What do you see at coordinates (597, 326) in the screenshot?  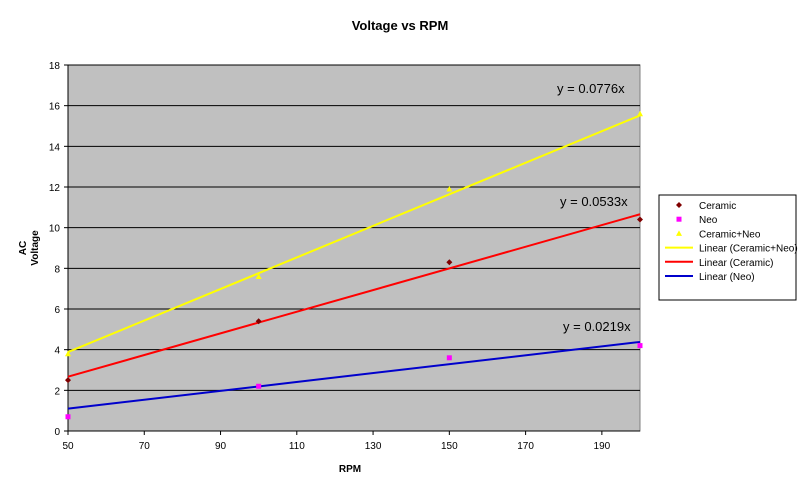 I see `trendline-equation: y = 0.0219x` at bounding box center [597, 326].